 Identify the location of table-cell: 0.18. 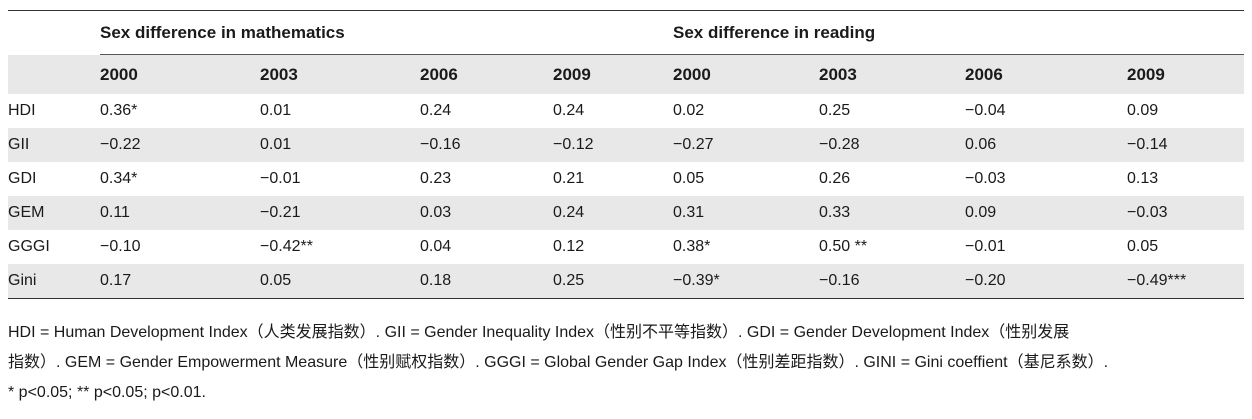
(486, 281).